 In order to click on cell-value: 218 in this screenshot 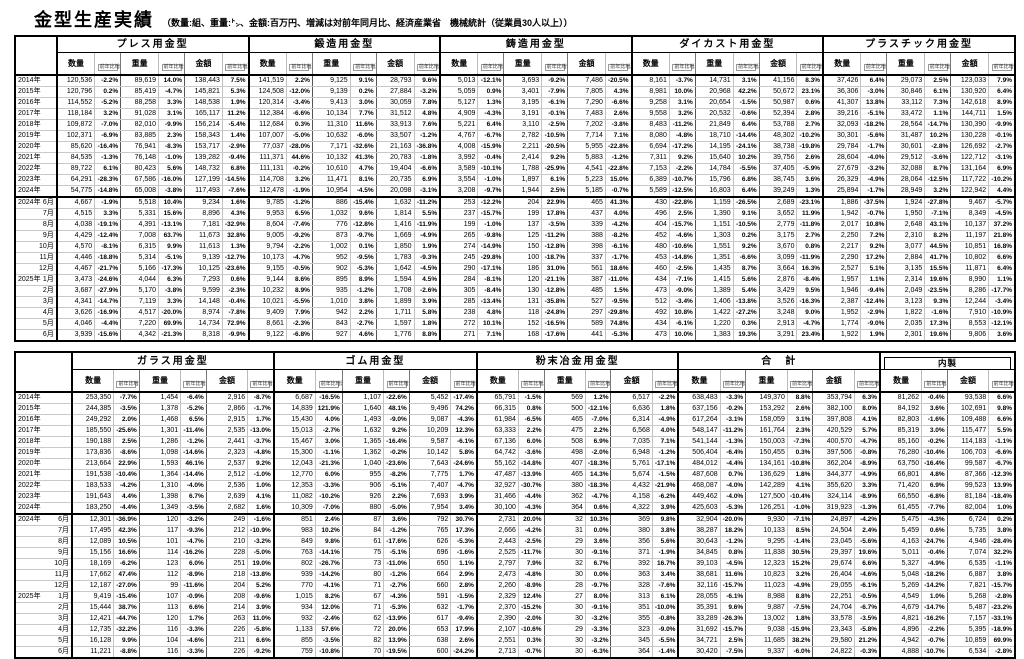, I will do `click(226, 575)`.